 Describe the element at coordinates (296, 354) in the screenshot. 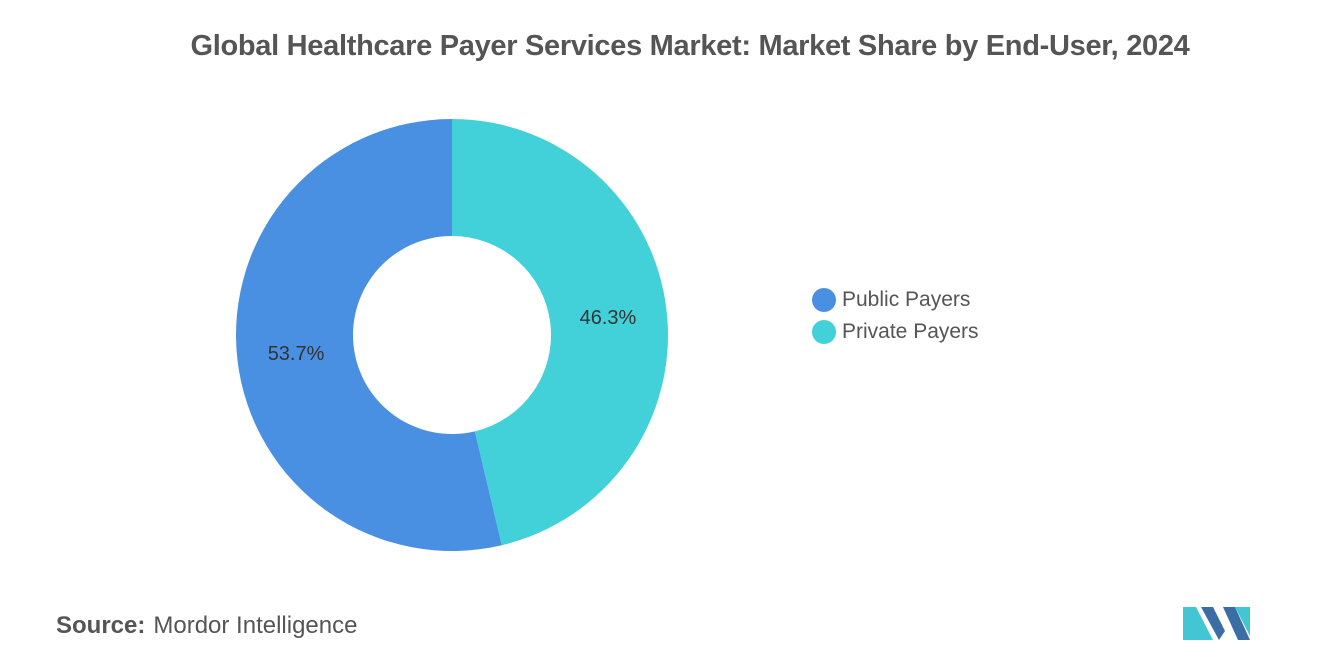

I see `slice-label-public-payers: 53.7%` at that location.